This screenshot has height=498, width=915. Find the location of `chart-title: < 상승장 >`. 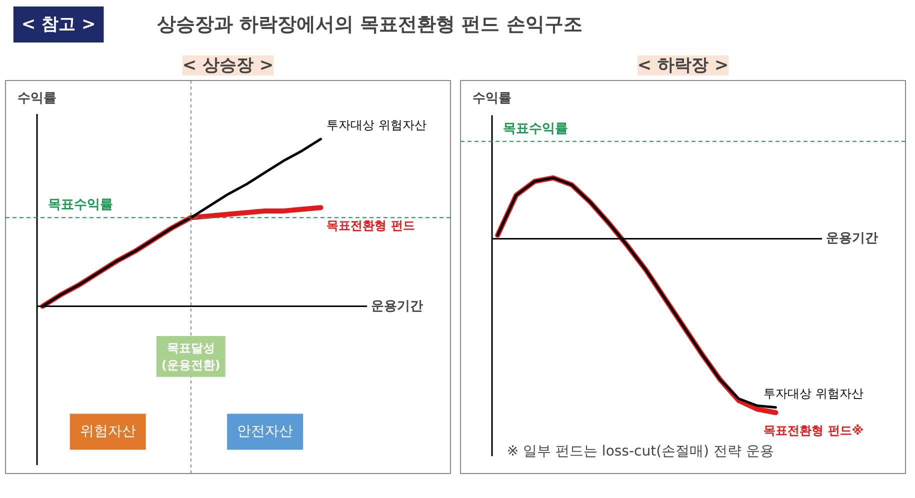

chart-title: < 상승장 > is located at coordinates (228, 66).